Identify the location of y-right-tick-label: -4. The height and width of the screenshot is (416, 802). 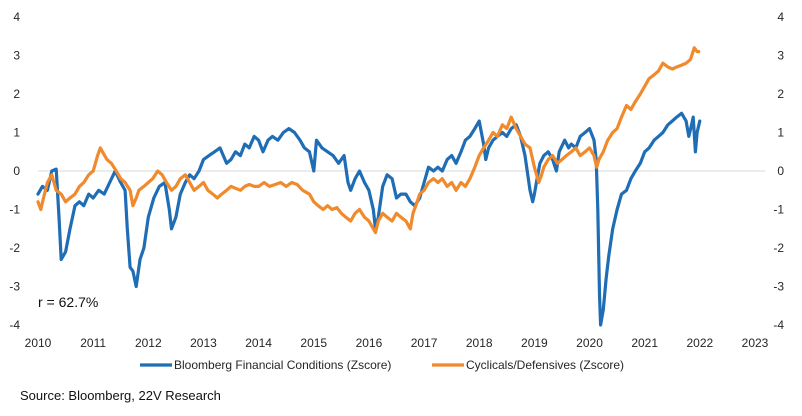
(778, 325).